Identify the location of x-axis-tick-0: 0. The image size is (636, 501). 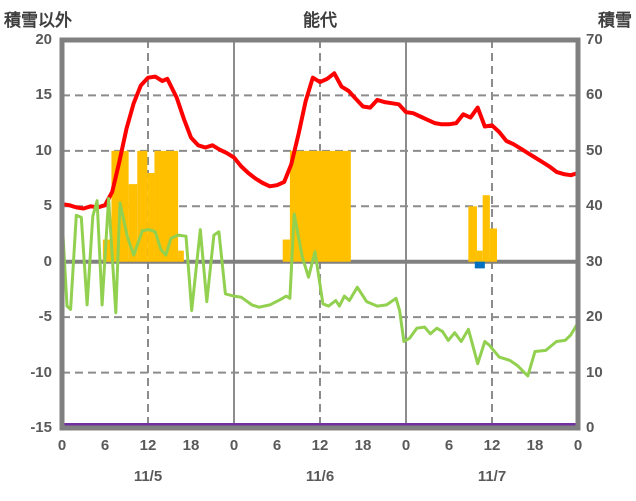
(62, 445).